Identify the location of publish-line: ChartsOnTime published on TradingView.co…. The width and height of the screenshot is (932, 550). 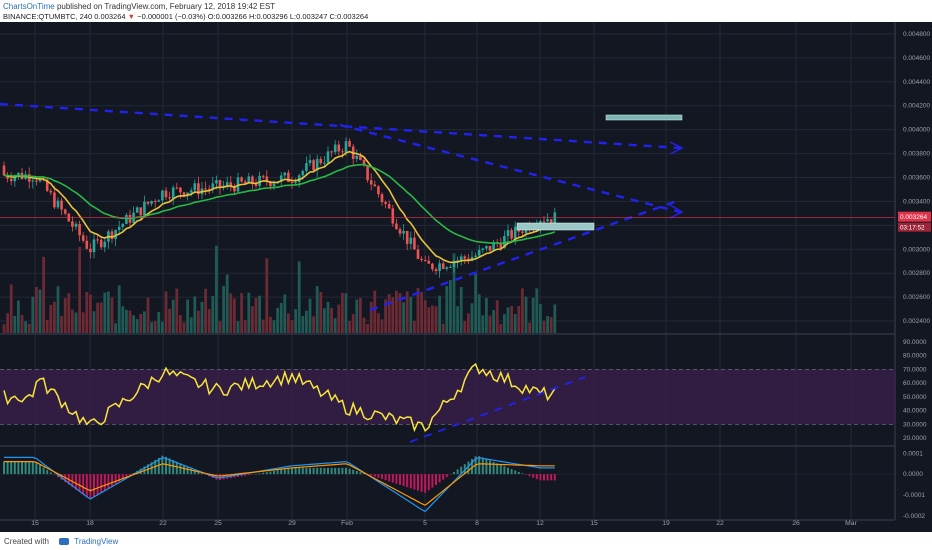
(139, 6).